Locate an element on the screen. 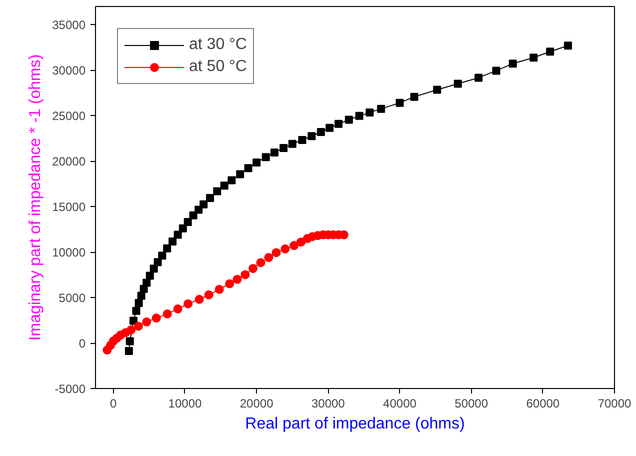  y-axis-title: Imaginary part of impedance * -1 (ohms) is located at coordinates (35, 197).